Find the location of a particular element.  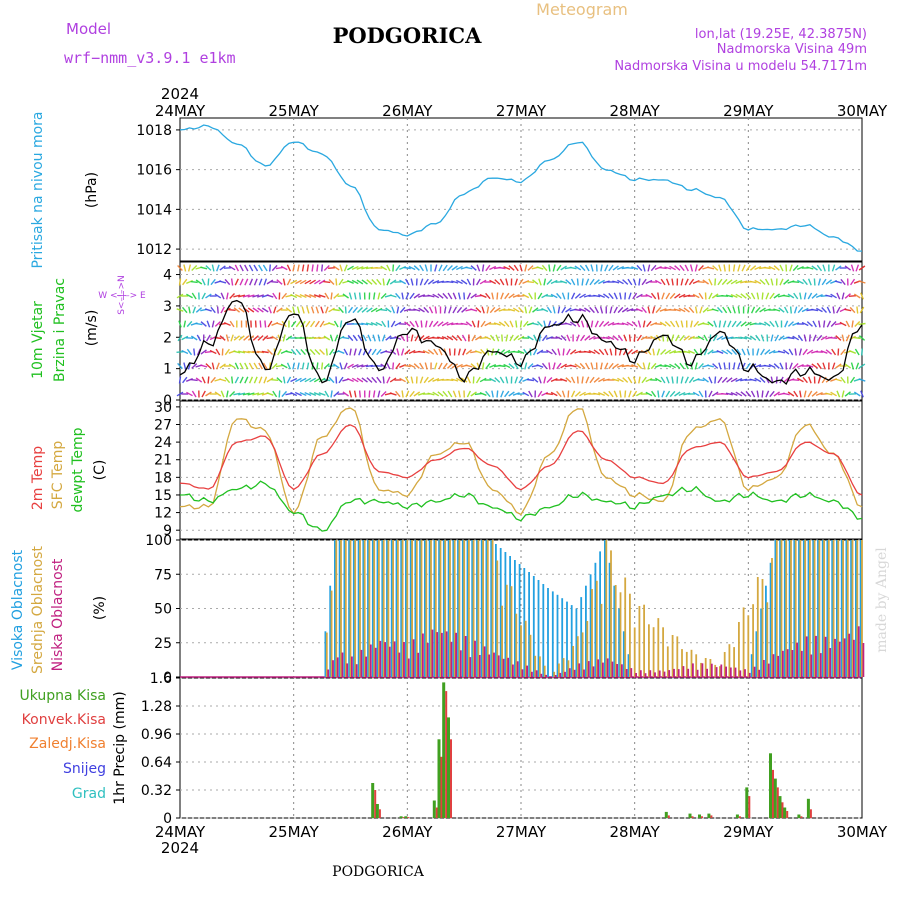

precip-tick-label: 1.28 is located at coordinates (156, 707).